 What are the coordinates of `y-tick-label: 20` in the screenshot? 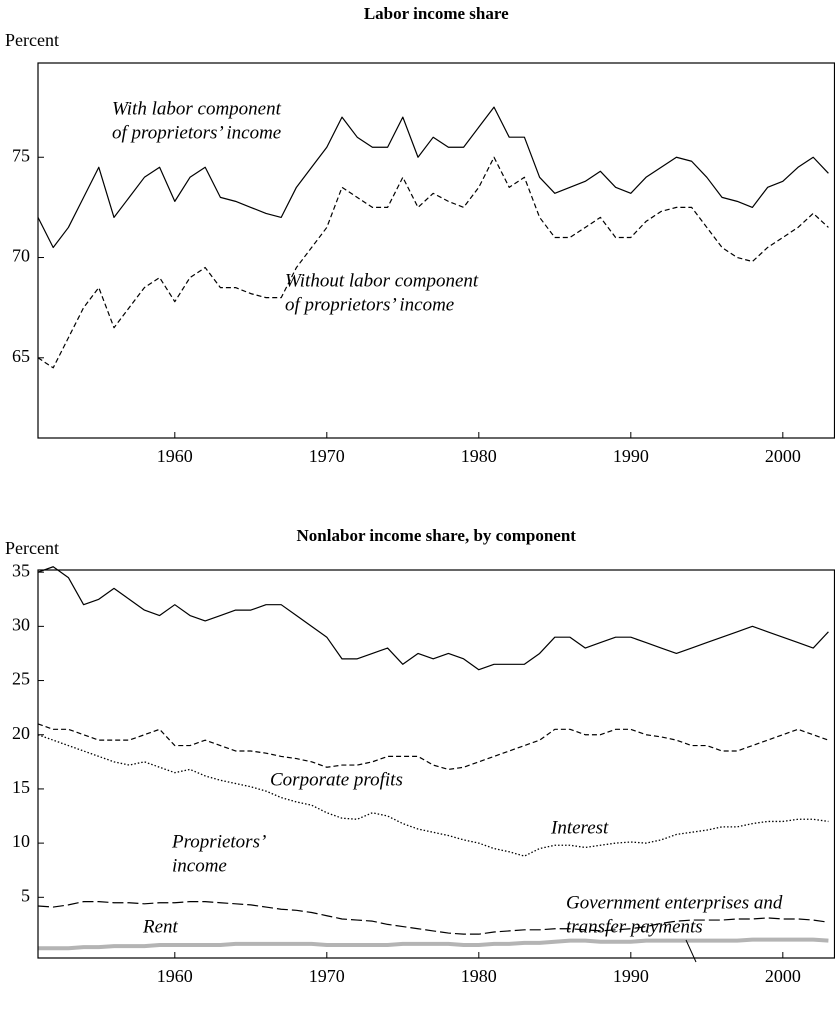 It's located at (21, 733).